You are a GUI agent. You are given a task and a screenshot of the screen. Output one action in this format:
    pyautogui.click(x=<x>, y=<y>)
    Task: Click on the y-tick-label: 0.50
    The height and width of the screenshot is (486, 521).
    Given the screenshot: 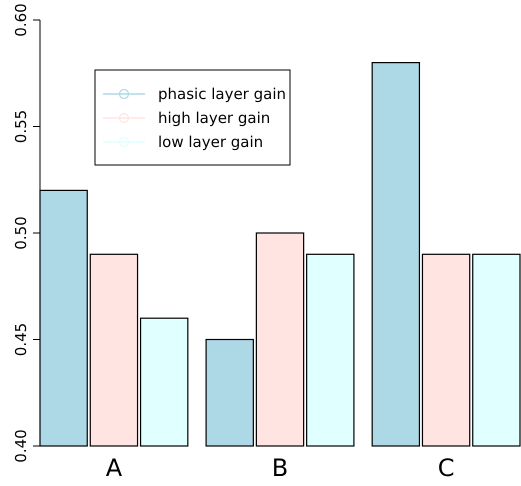 What is the action you would take?
    pyautogui.click(x=21, y=233)
    